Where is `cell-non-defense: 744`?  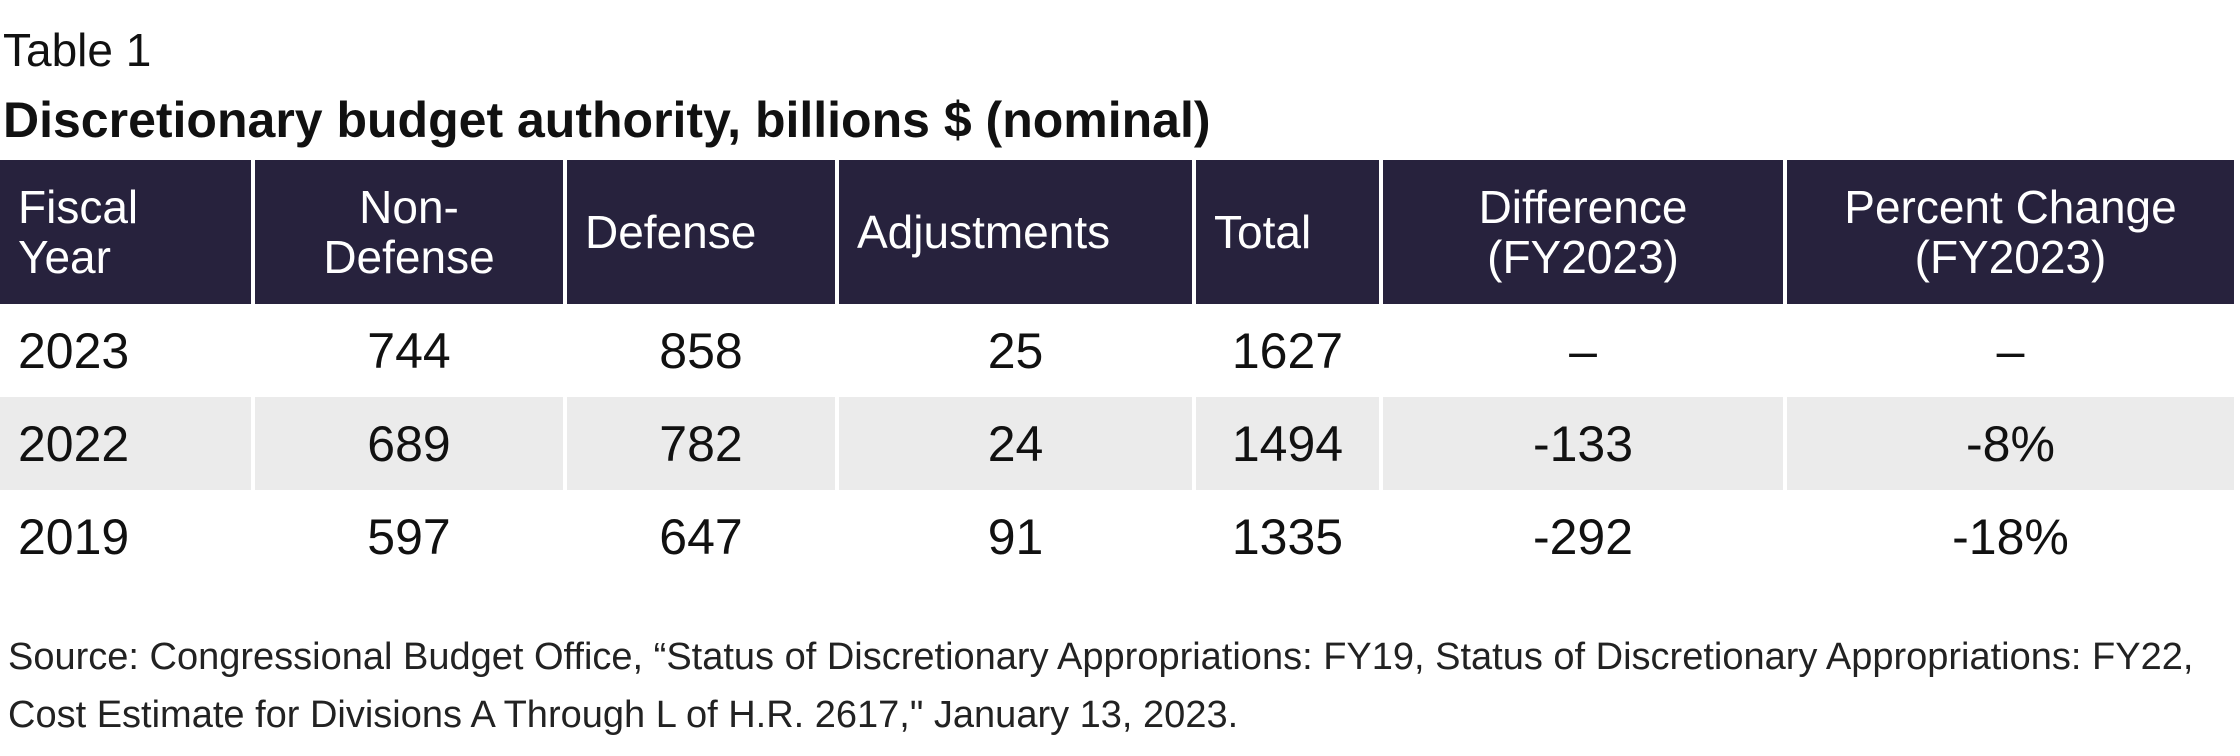
cell-non-defense: 744 is located at coordinates (411, 350).